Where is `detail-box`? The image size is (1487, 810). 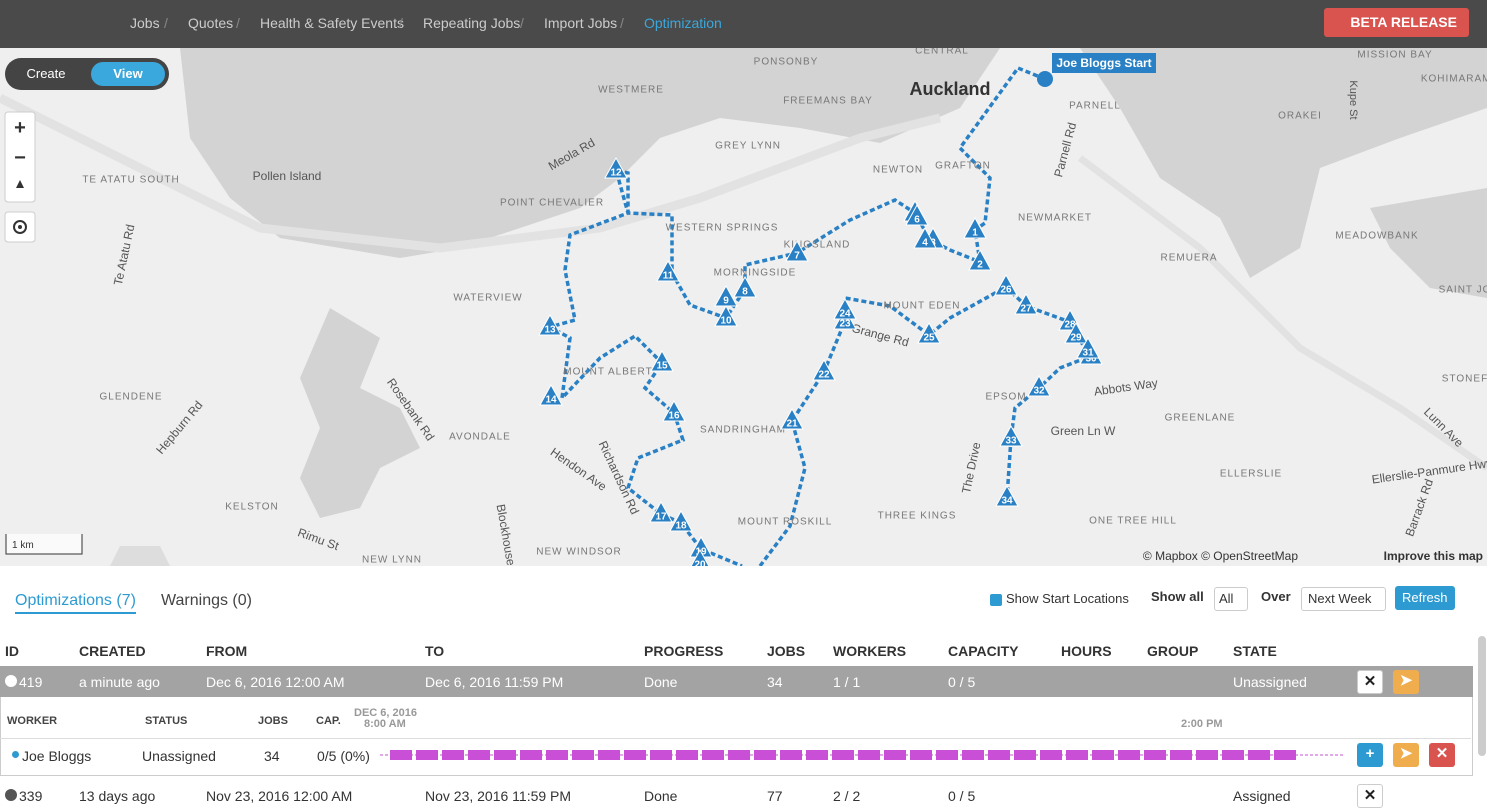
detail-box is located at coordinates (736, 736).